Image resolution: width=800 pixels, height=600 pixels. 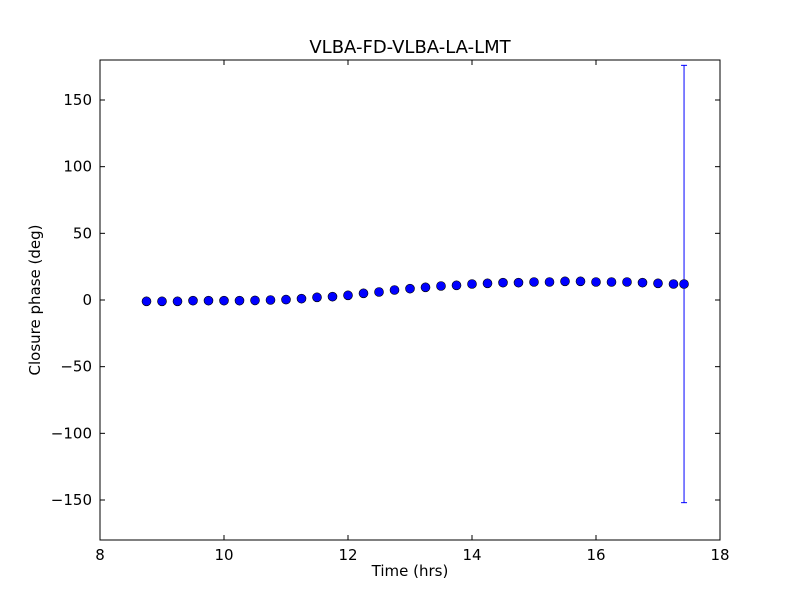 What do you see at coordinates (410, 47) in the screenshot?
I see `chart-title: VLBA-FD-VLBA-LA-LMT` at bounding box center [410, 47].